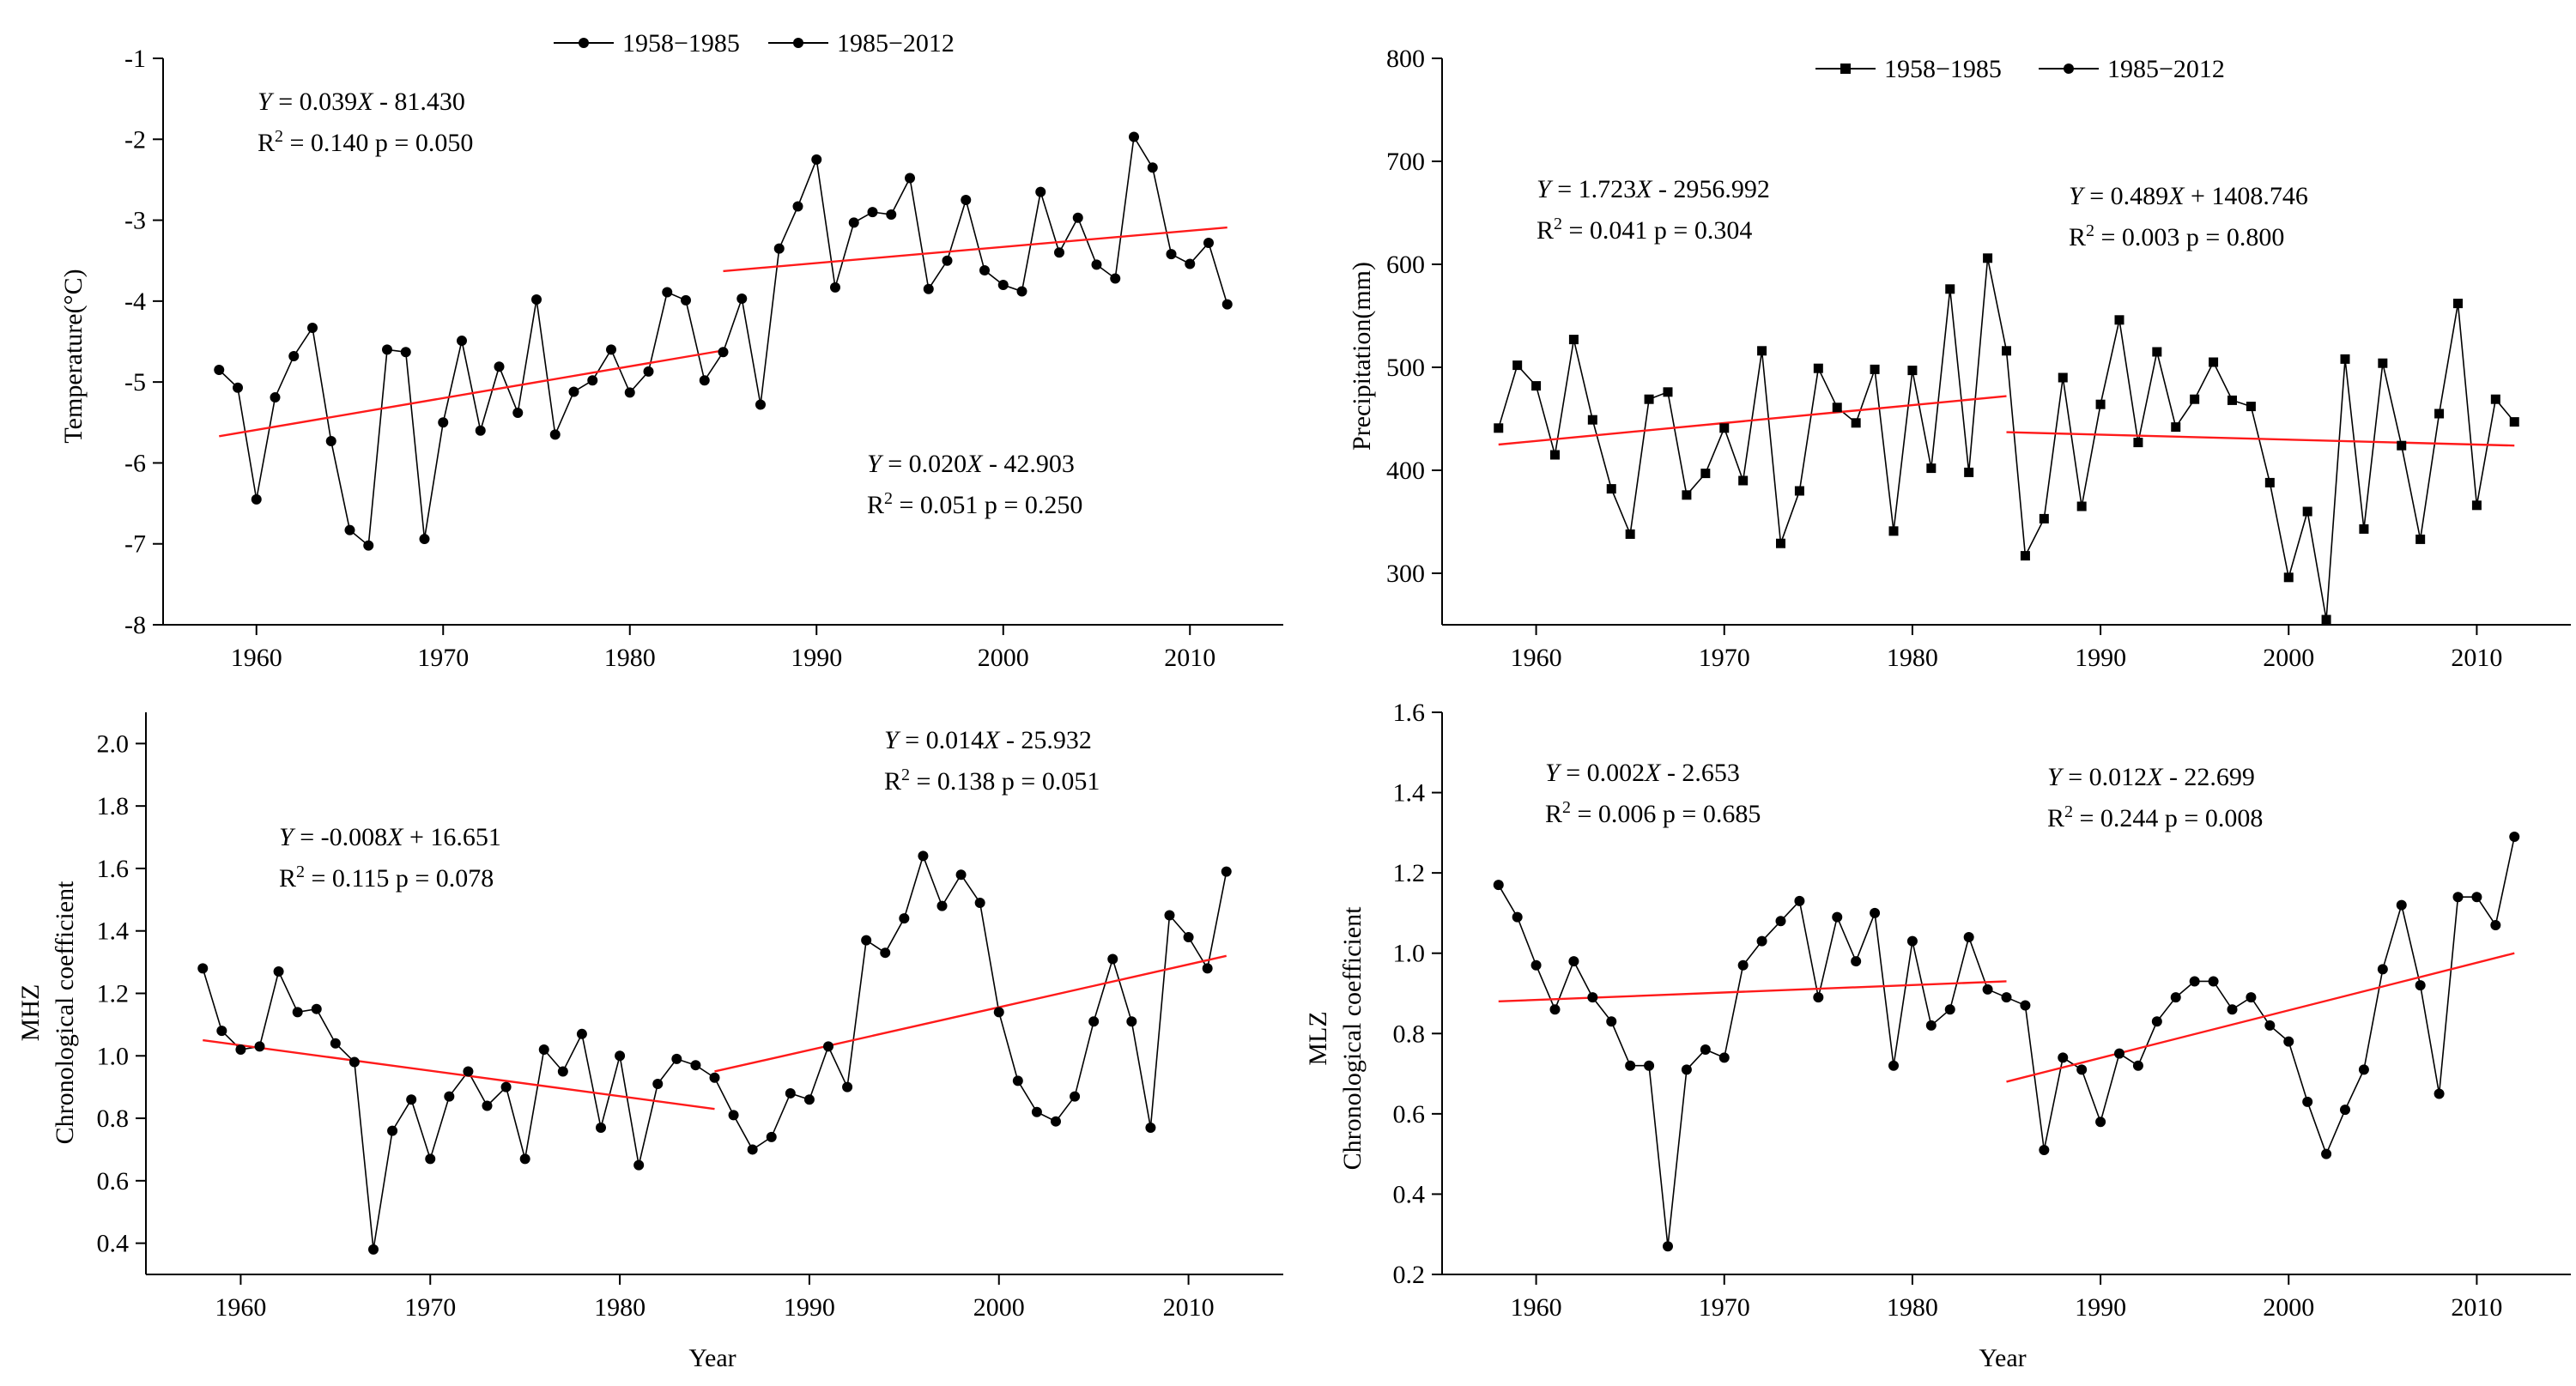  What do you see at coordinates (1405, 574) in the screenshot?
I see `y-tick-label: 300` at bounding box center [1405, 574].